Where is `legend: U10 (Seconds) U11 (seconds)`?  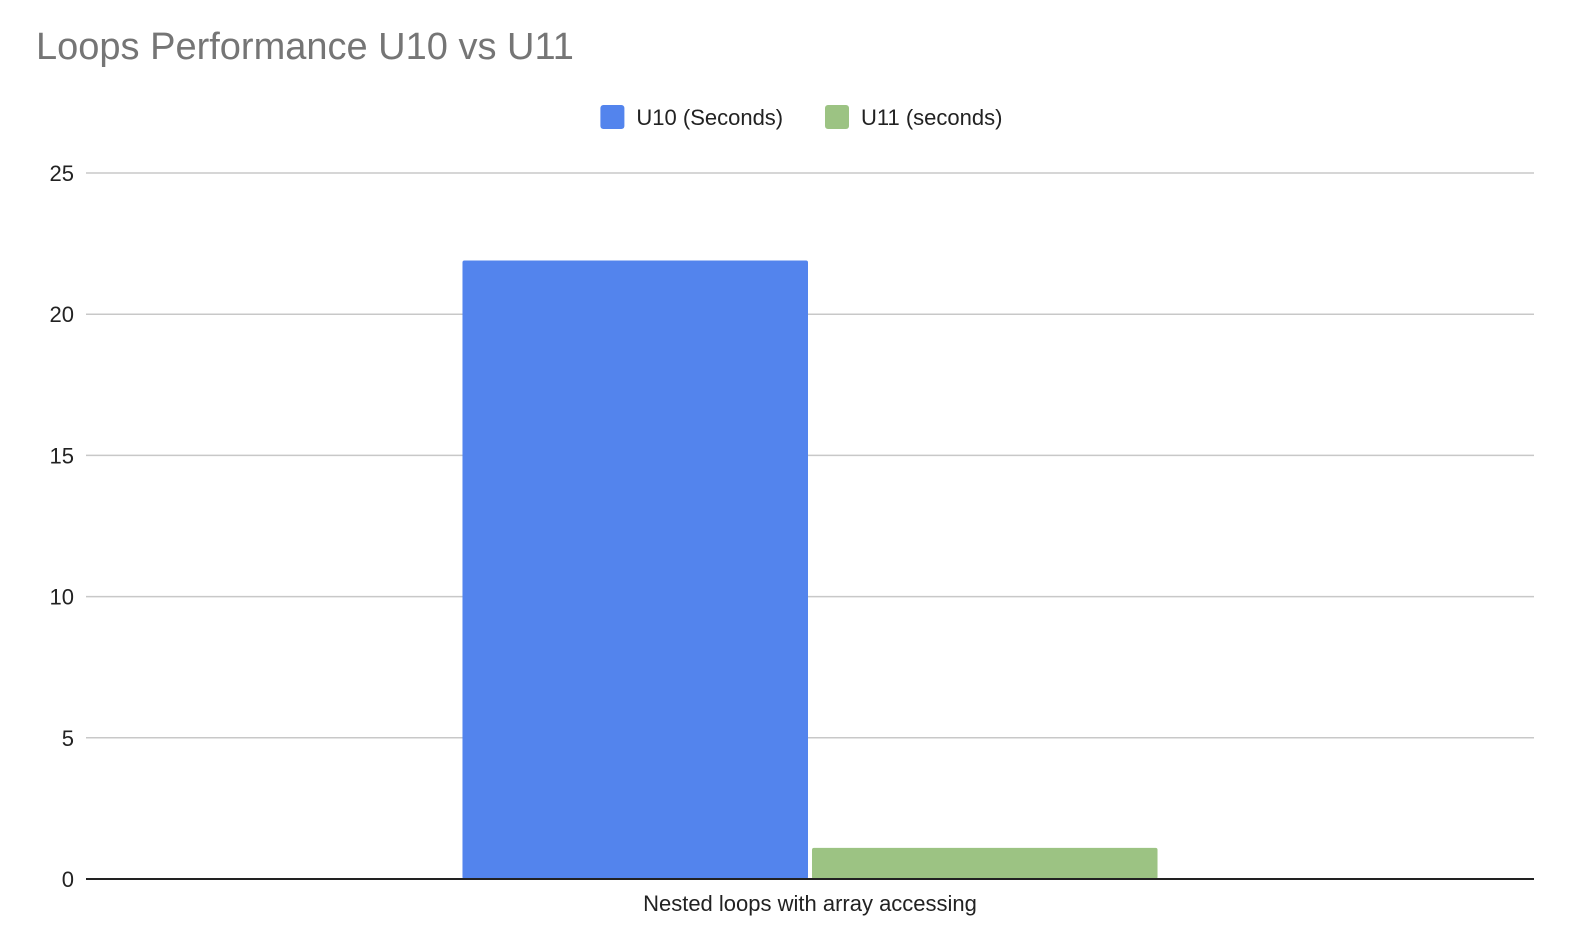
legend: U10 (Seconds) U11 (seconds) is located at coordinates (801, 117).